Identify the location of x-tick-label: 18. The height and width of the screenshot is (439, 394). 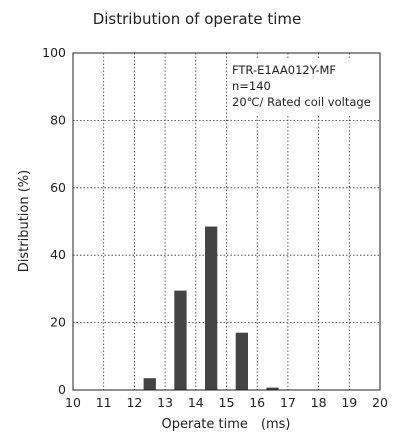
(319, 402).